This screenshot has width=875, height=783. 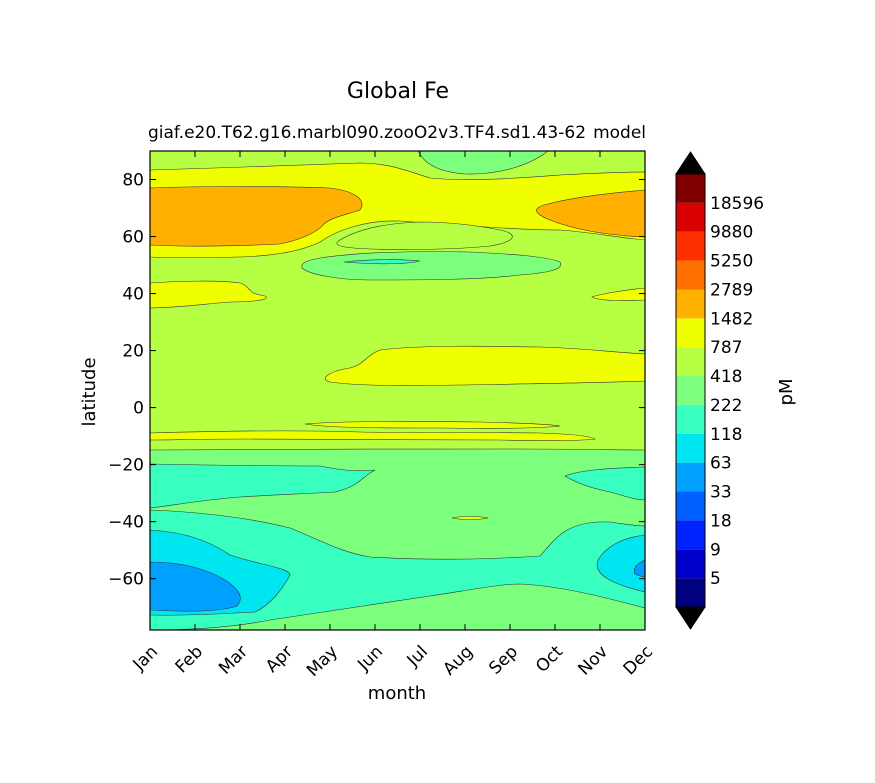 I want to click on y-tick-label: −40, so click(x=126, y=523).